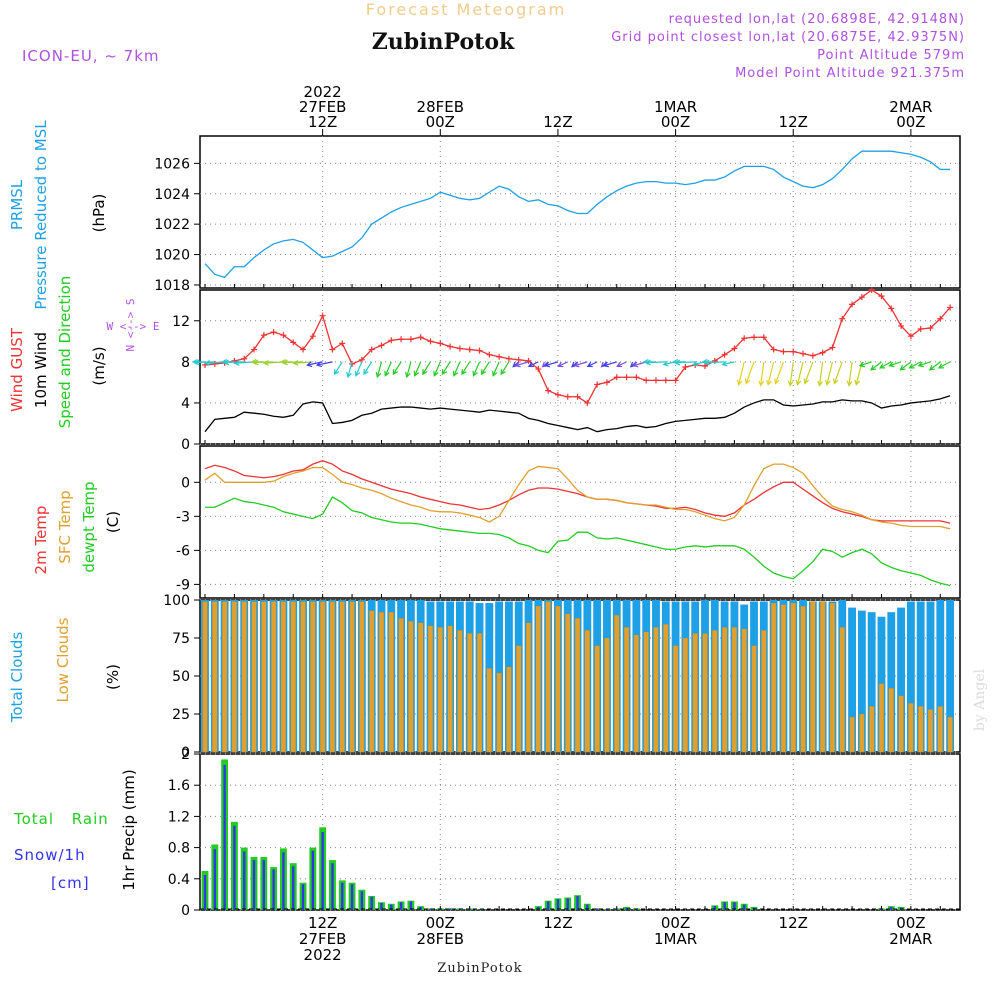  Describe the element at coordinates (980, 699) in the screenshot. I see `credit-watermark: by Angel` at that location.